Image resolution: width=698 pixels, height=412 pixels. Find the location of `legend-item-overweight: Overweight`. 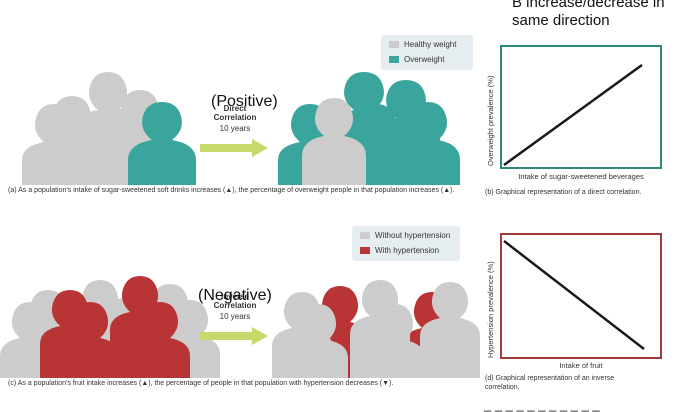

legend-item-overweight: Overweight is located at coordinates (416, 59).